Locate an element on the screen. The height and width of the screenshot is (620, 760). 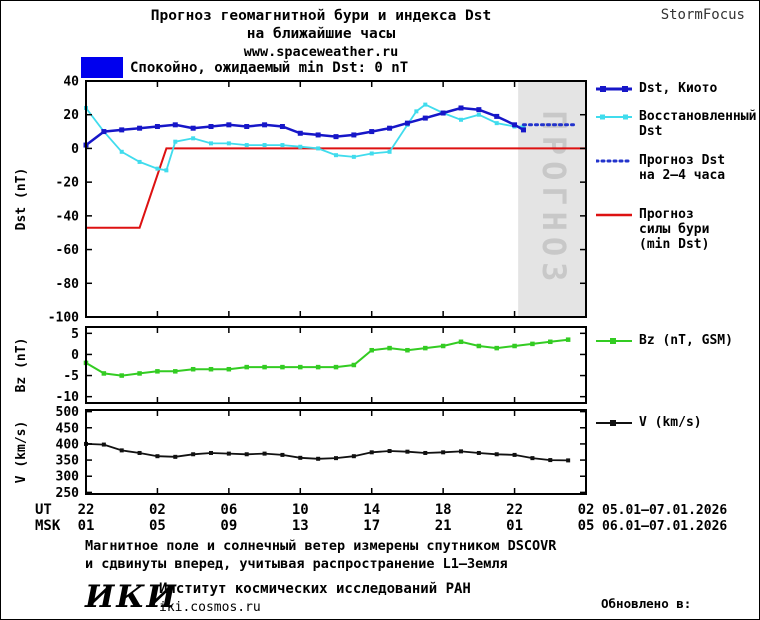
xtick-ut: 22 is located at coordinates (86, 510).